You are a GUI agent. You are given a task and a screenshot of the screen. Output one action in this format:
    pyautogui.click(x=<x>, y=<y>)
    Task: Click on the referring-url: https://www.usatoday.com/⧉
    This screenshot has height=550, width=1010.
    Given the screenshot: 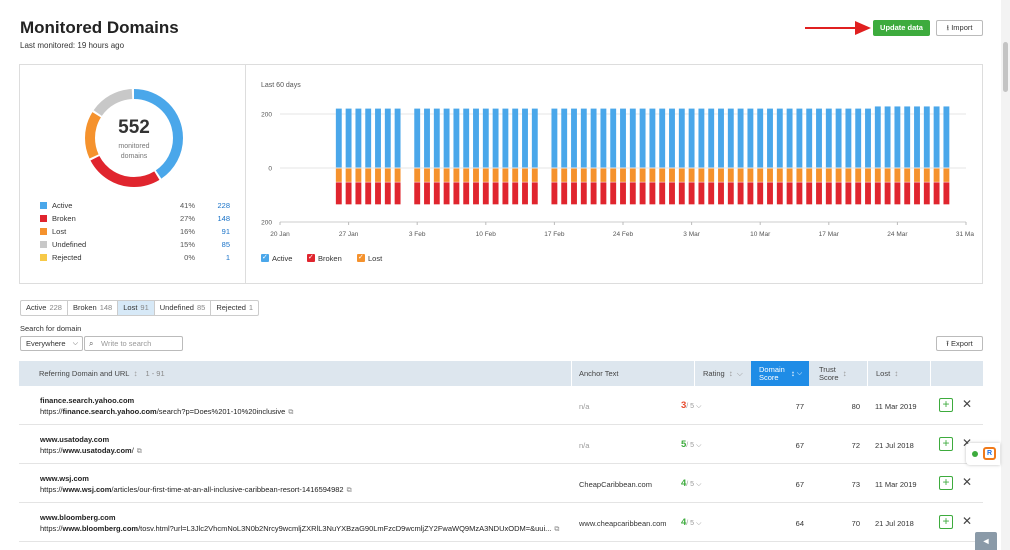 What is the action you would take?
    pyautogui.click(x=91, y=451)
    